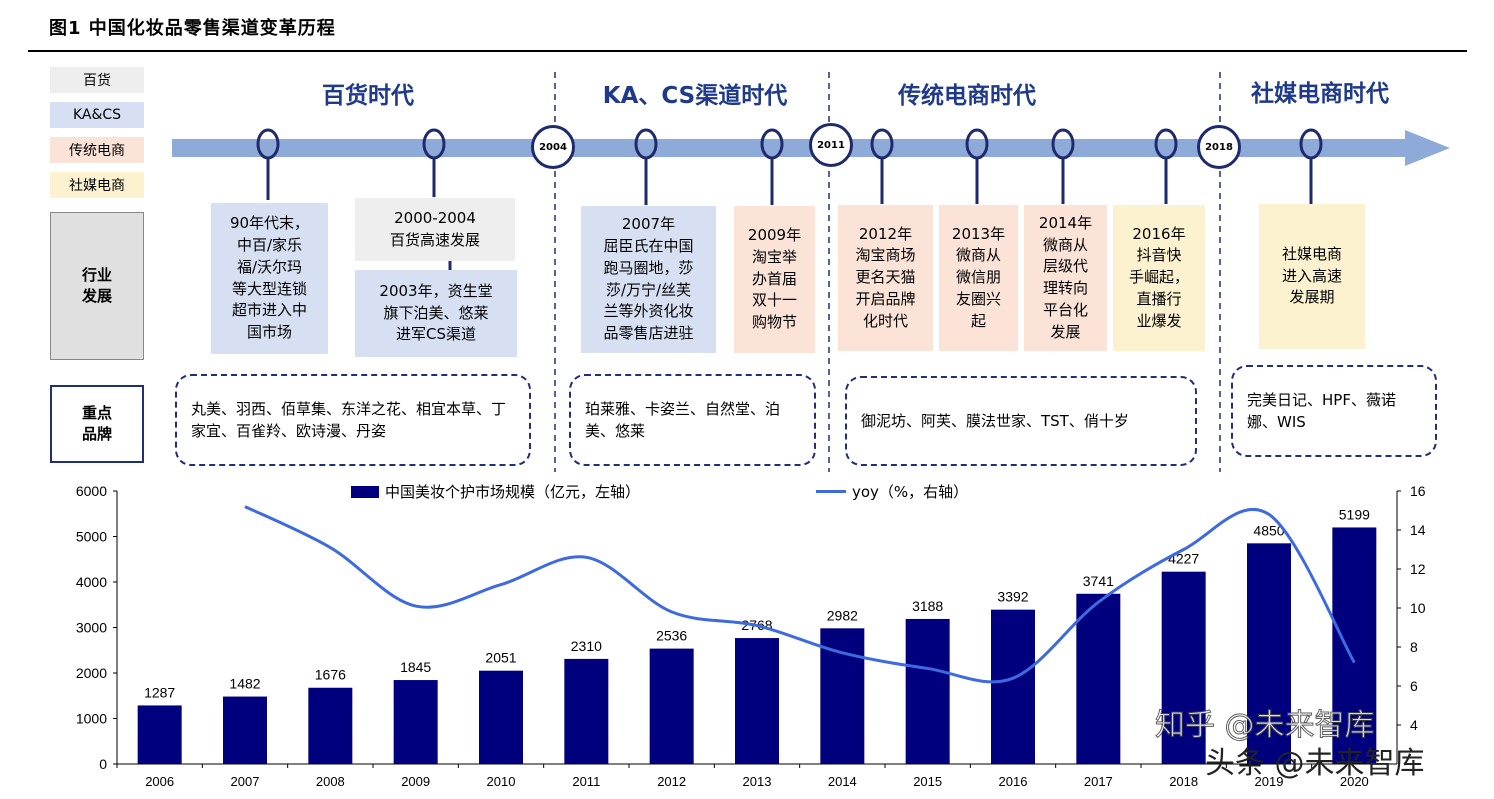  I want to click on bar-2013, so click(757, 701).